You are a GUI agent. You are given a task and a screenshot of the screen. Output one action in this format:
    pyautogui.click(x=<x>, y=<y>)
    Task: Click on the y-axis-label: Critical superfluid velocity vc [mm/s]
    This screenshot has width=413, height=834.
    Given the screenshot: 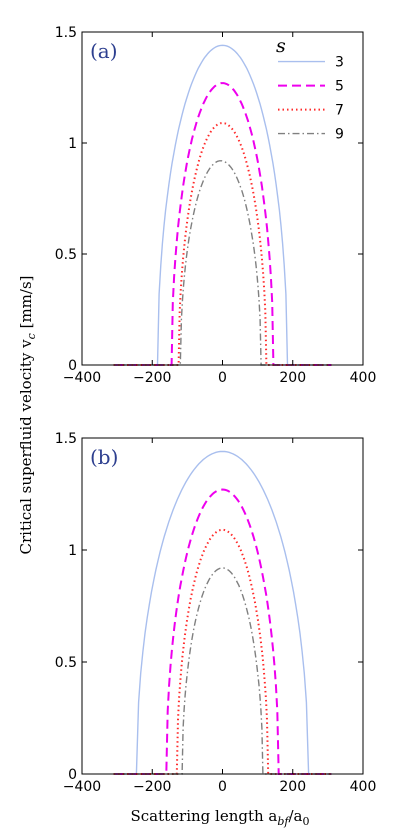 What is the action you would take?
    pyautogui.click(x=27, y=415)
    